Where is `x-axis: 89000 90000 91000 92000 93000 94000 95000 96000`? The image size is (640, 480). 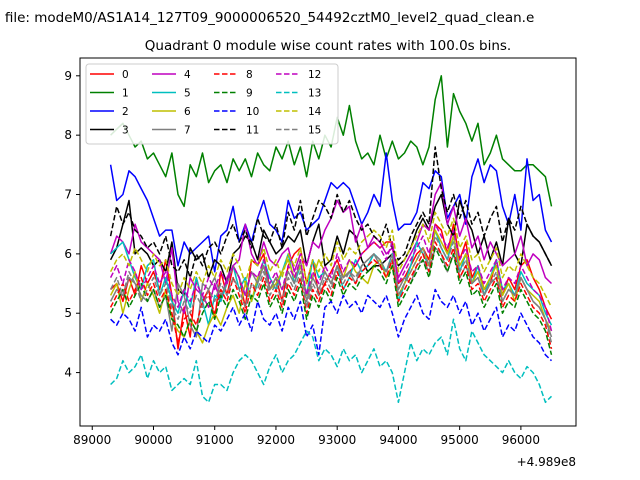
x-axis: 89000 90000 91000 92000 93000 94000 95000 96000 is located at coordinates (306, 436).